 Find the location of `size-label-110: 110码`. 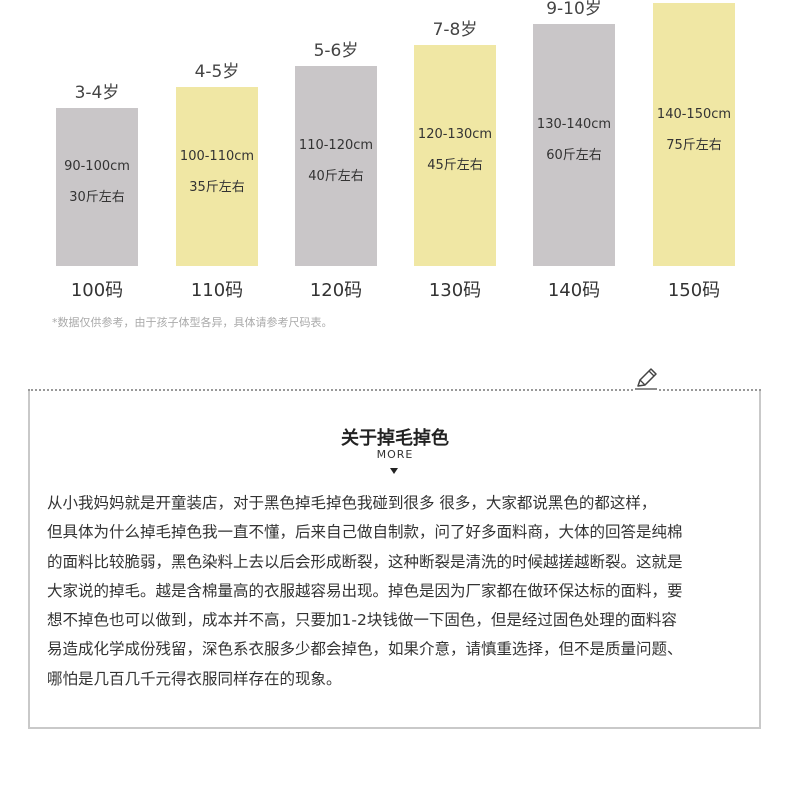

size-label-110: 110码 is located at coordinates (217, 290).